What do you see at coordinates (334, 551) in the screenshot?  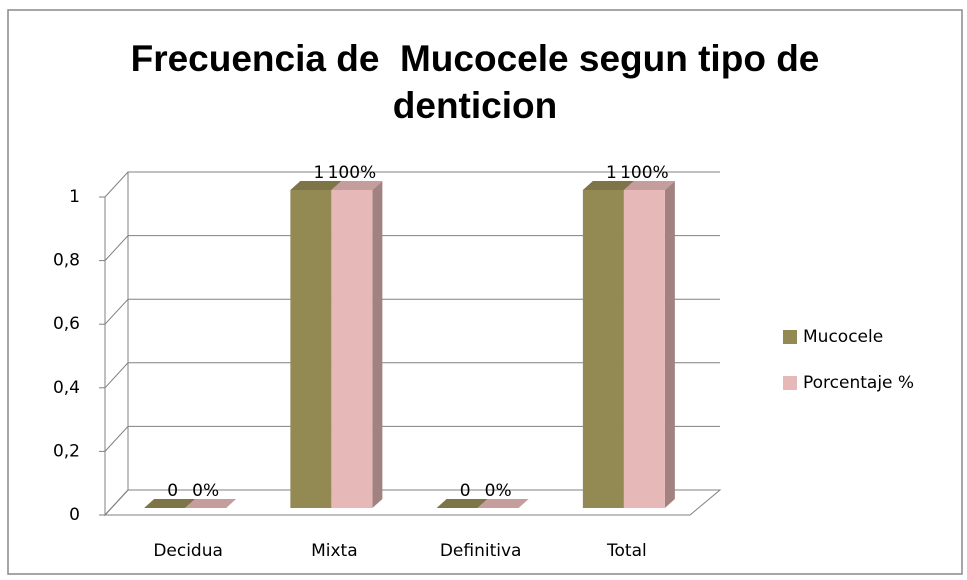 I see `x-tick-label: Mixta` at bounding box center [334, 551].